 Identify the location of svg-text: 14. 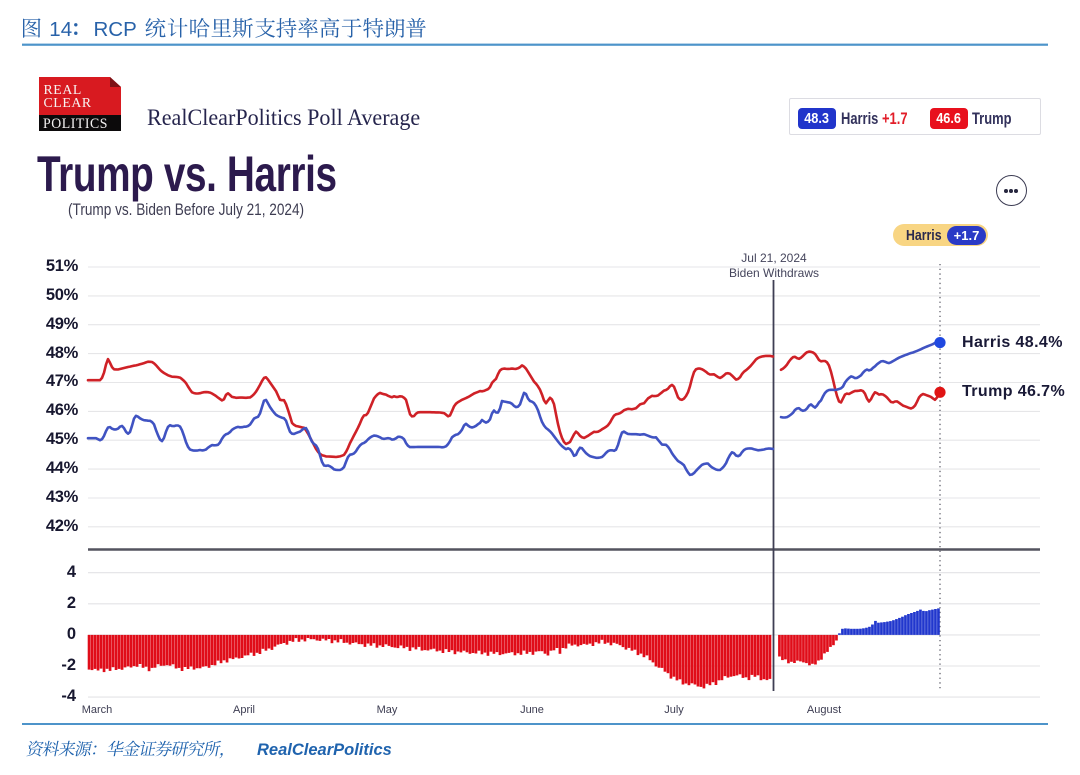
(60, 29).